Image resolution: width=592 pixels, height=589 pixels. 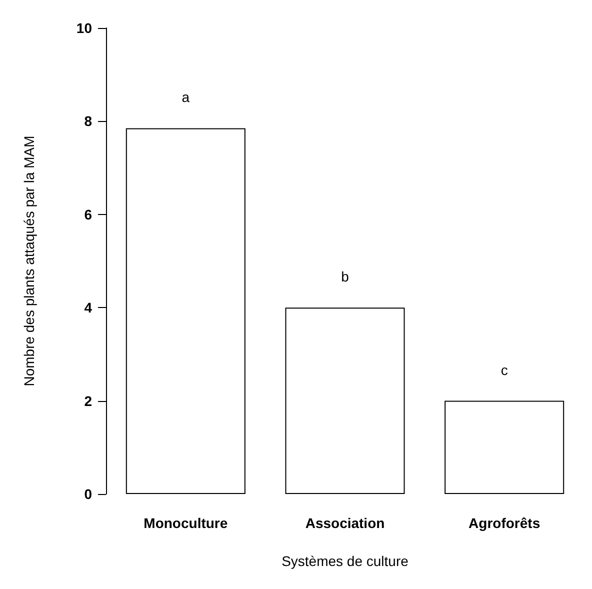 What do you see at coordinates (29, 261) in the screenshot?
I see `y-axis-title: Nombre des plants attaqués par la MAM` at bounding box center [29, 261].